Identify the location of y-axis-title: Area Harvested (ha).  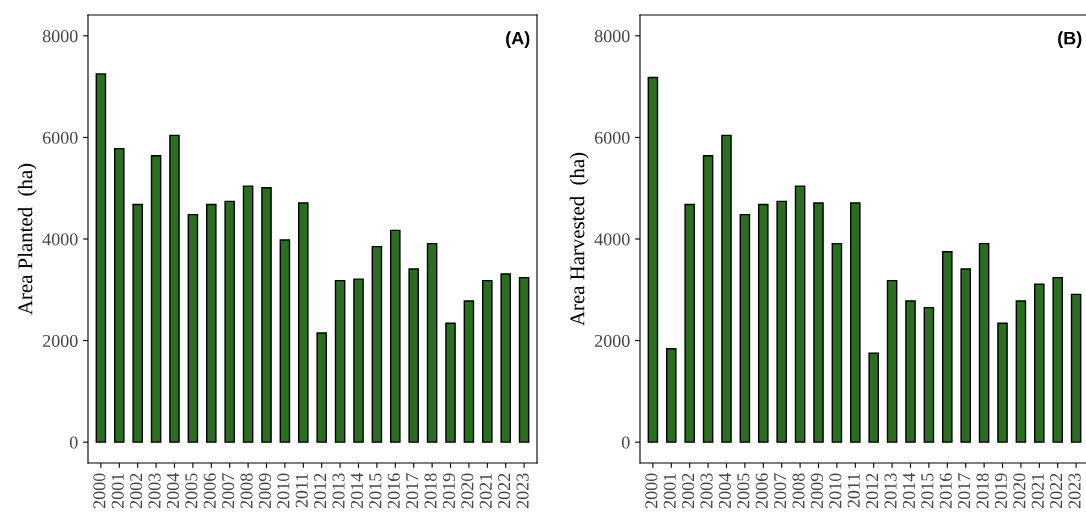
(579, 239).